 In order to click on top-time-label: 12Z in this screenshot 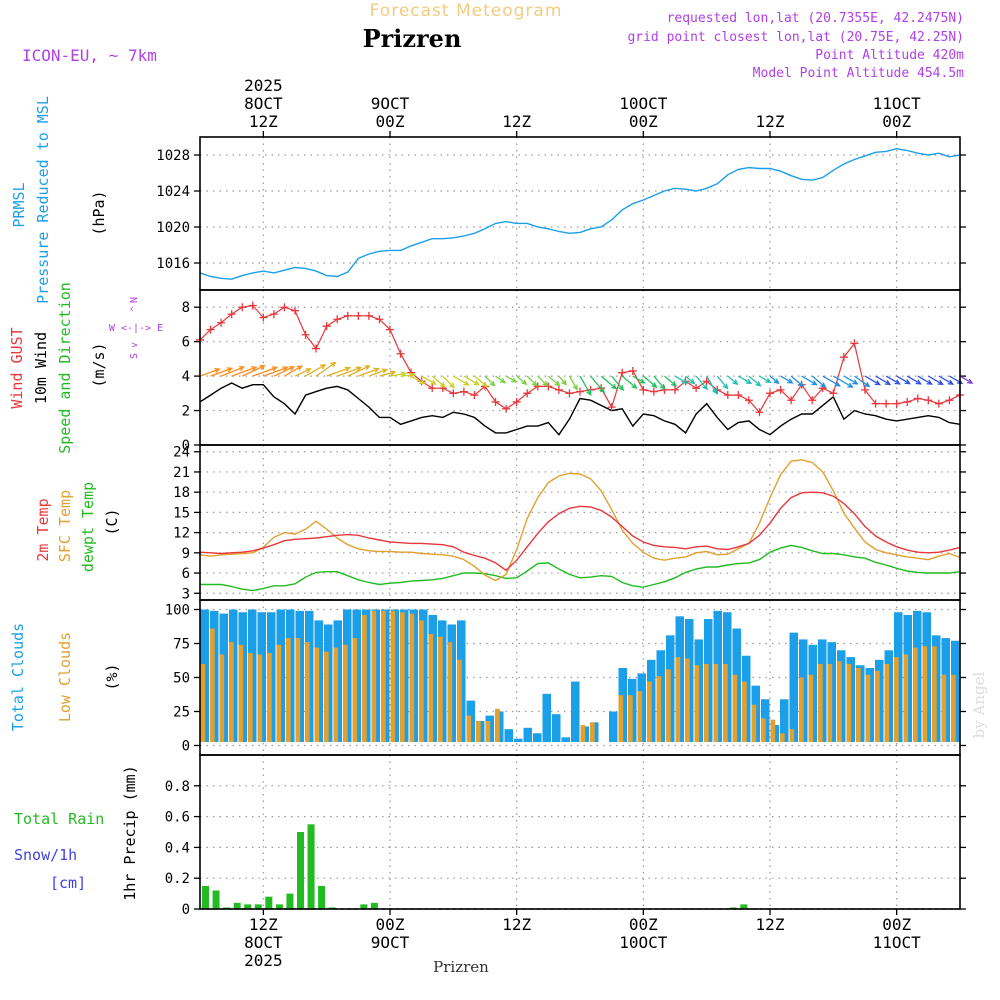, I will do `click(263, 121)`.